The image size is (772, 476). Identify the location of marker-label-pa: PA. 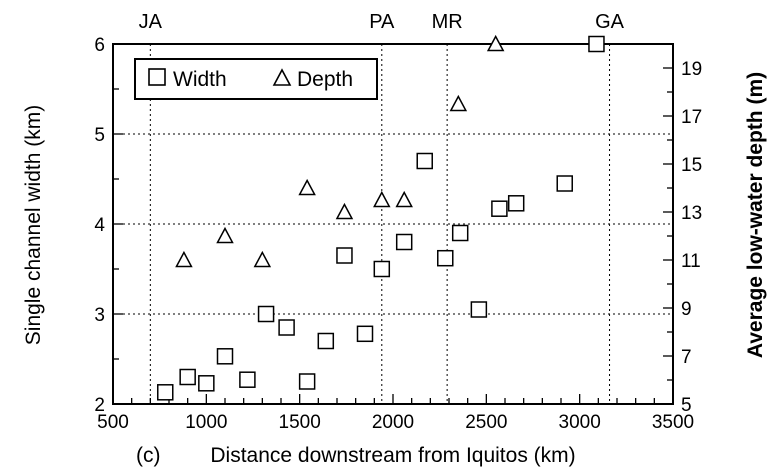
(382, 22).